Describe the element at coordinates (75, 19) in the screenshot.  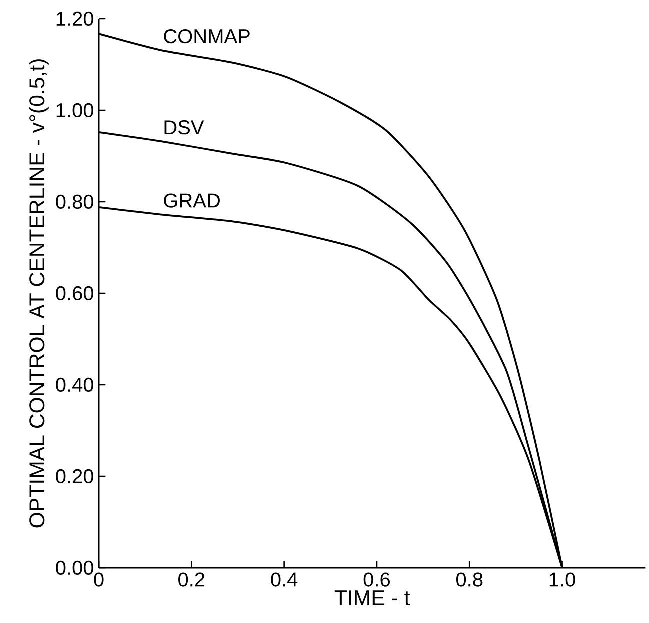
I see `y-tick-label: 1.20` at that location.